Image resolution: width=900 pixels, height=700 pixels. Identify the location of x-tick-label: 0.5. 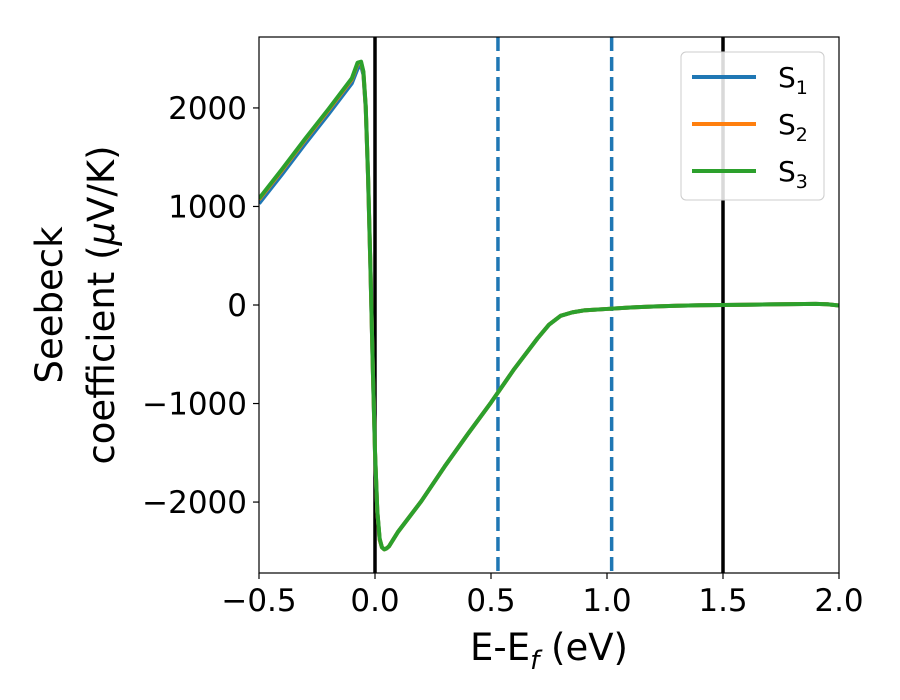
(490, 601).